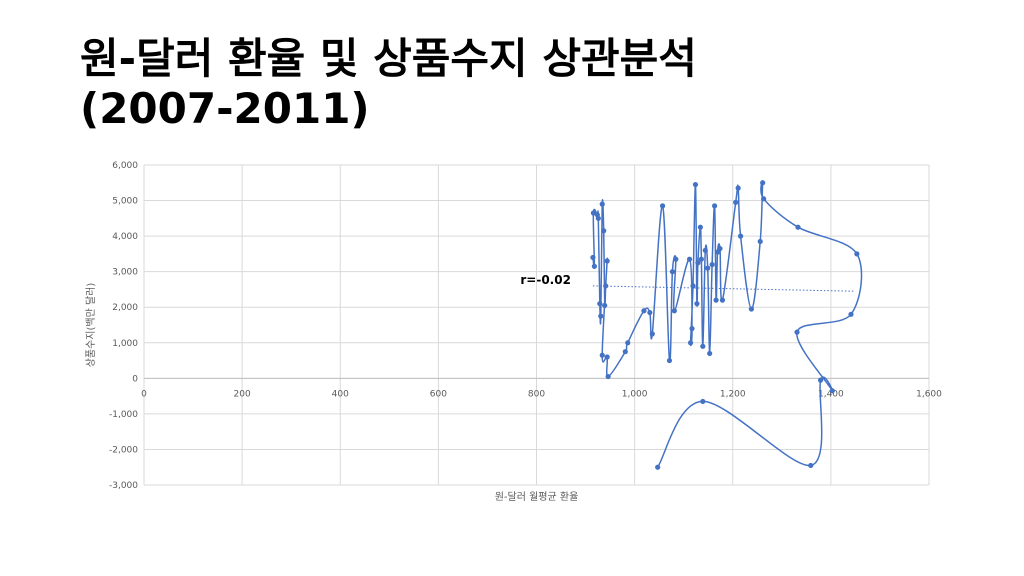 Image resolution: width=1024 pixels, height=576 pixels. What do you see at coordinates (438, 394) in the screenshot?
I see `x-tick-label: 600` at bounding box center [438, 394].